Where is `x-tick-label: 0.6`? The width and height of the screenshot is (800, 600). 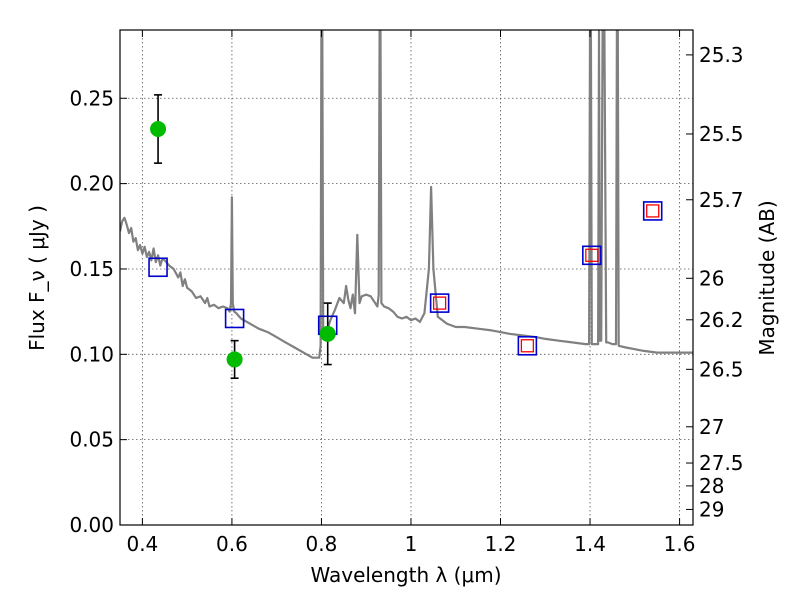
x-tick-label: 0.6 is located at coordinates (232, 544).